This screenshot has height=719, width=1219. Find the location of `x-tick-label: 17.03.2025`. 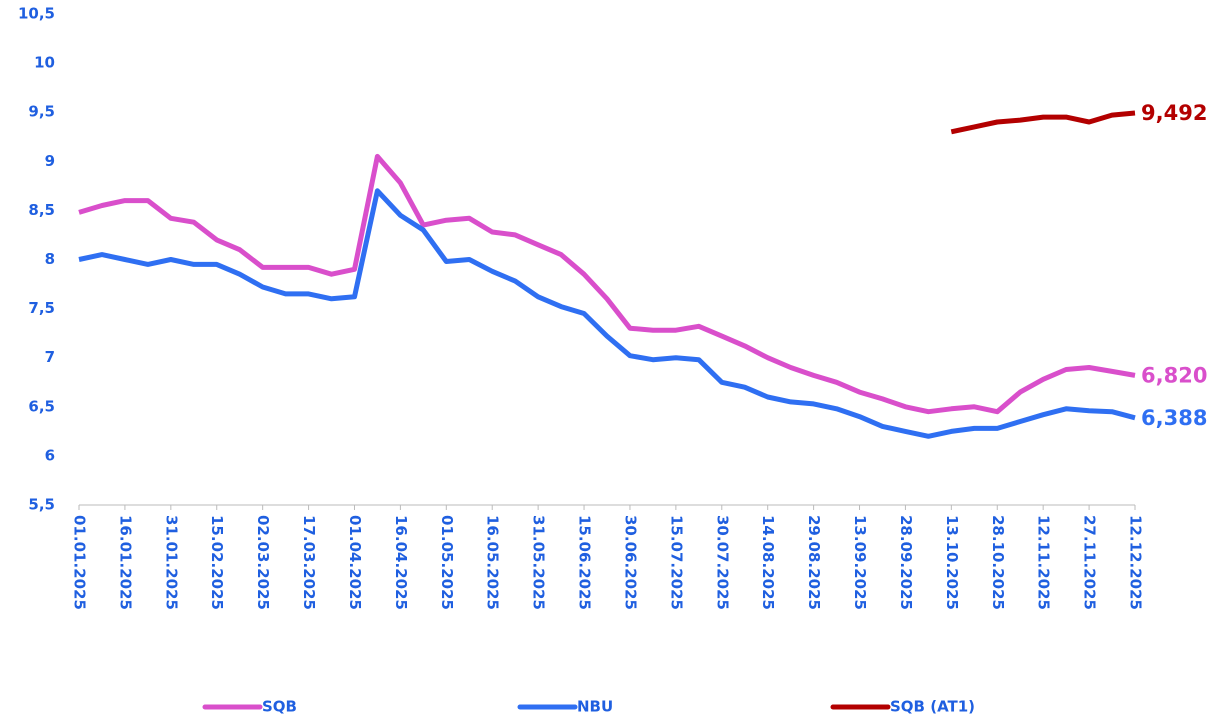

x-tick-label: 17.03.2025 is located at coordinates (309, 562).